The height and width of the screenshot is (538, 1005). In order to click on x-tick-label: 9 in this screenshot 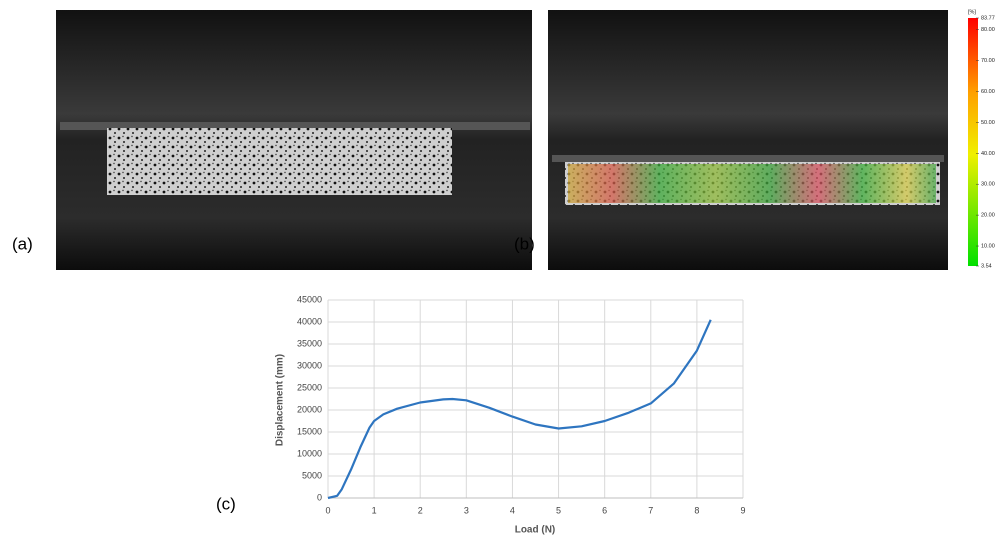, I will do `click(742, 510)`.